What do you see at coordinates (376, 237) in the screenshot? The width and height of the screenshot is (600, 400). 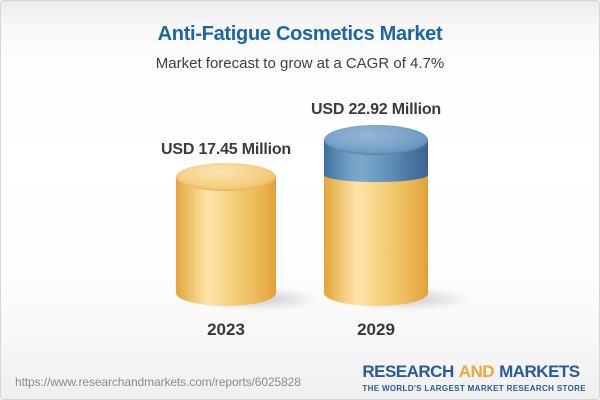 I see `bar-2029-base-segment` at bounding box center [376, 237].